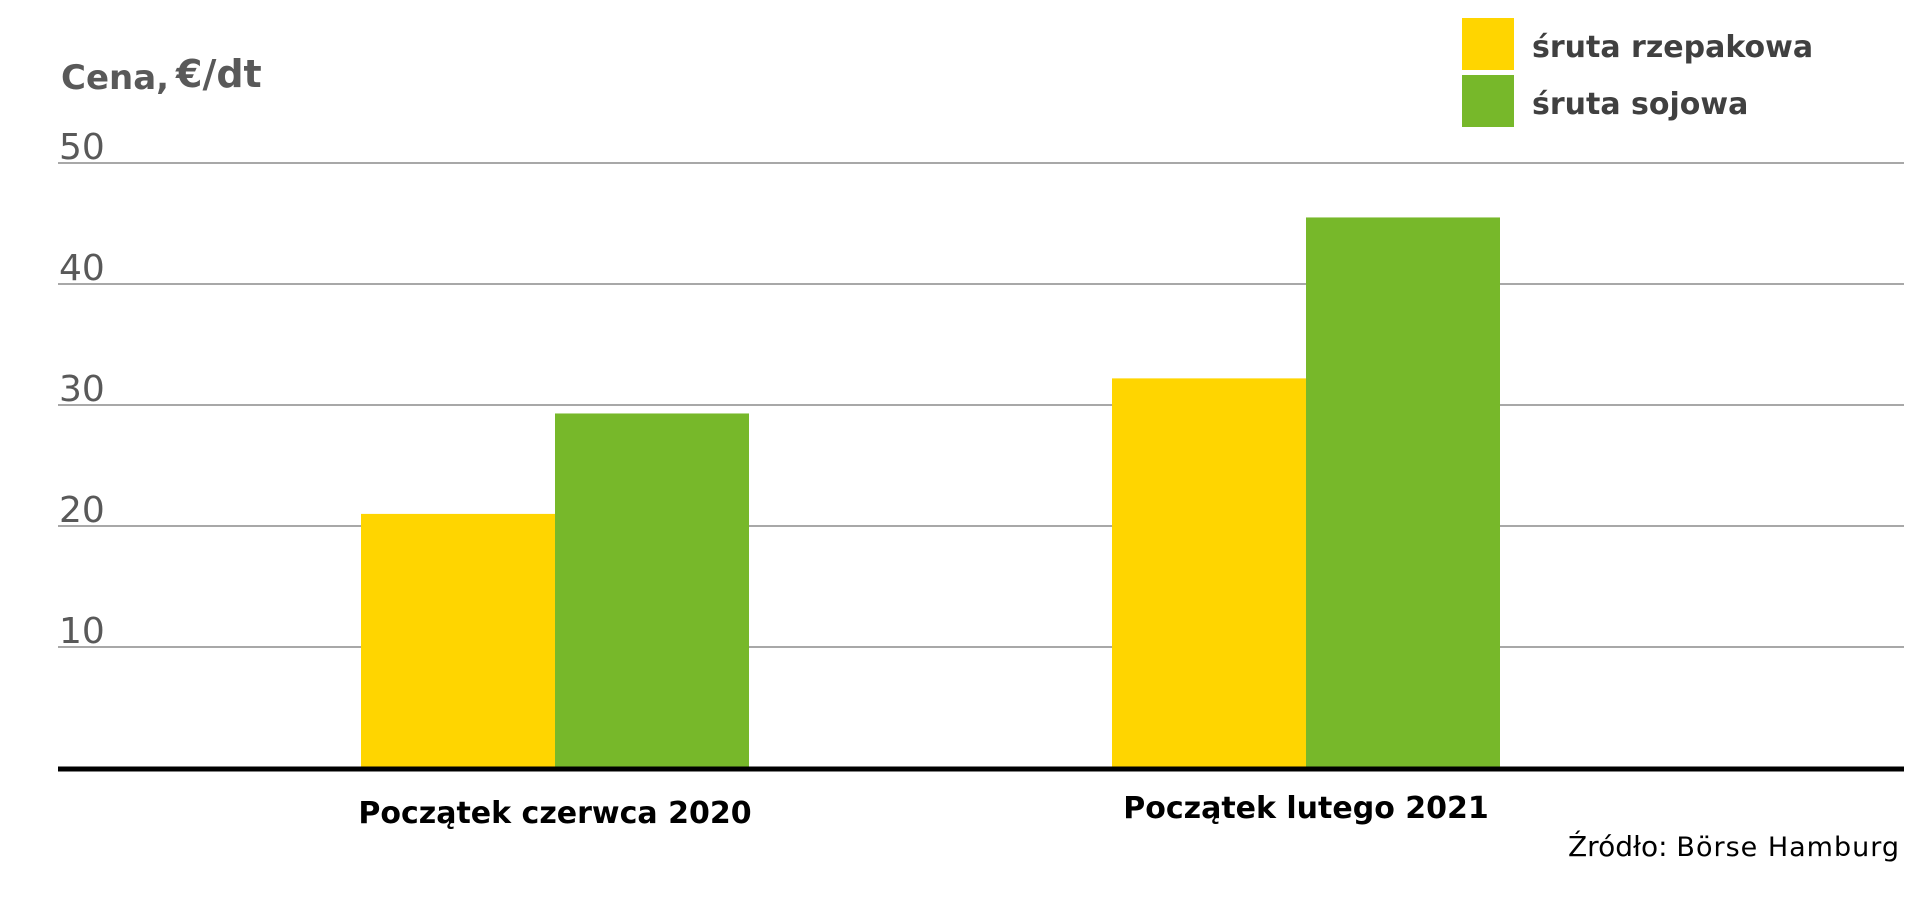  Describe the element at coordinates (82, 631) in the screenshot. I see `y-tick-label-10: 10` at that location.